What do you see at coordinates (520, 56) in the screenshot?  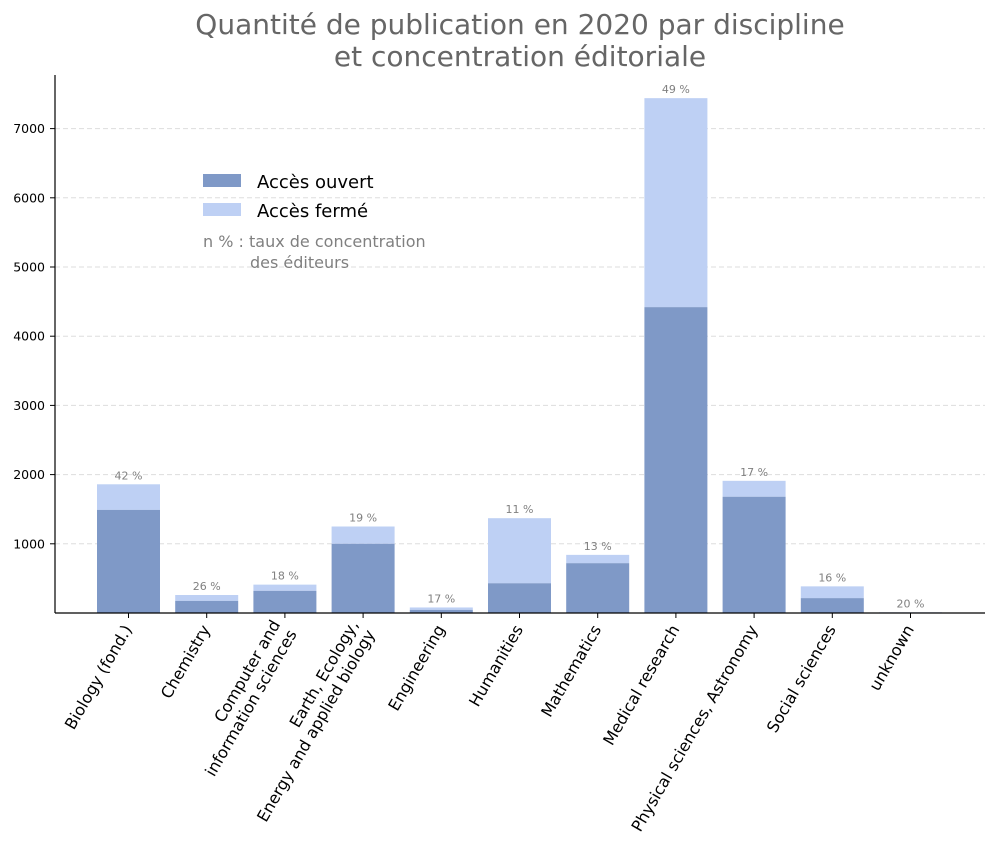 I see `chart-title-line-2: et concentration éditoriale` at bounding box center [520, 56].